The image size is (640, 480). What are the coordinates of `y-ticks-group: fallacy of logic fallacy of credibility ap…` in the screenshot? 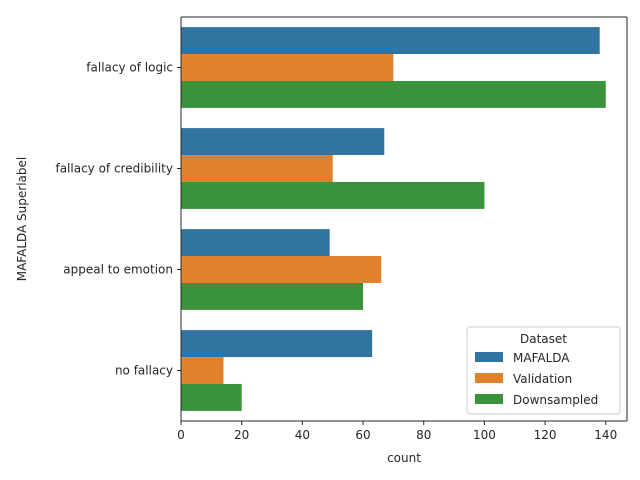 It's located at (118, 219).